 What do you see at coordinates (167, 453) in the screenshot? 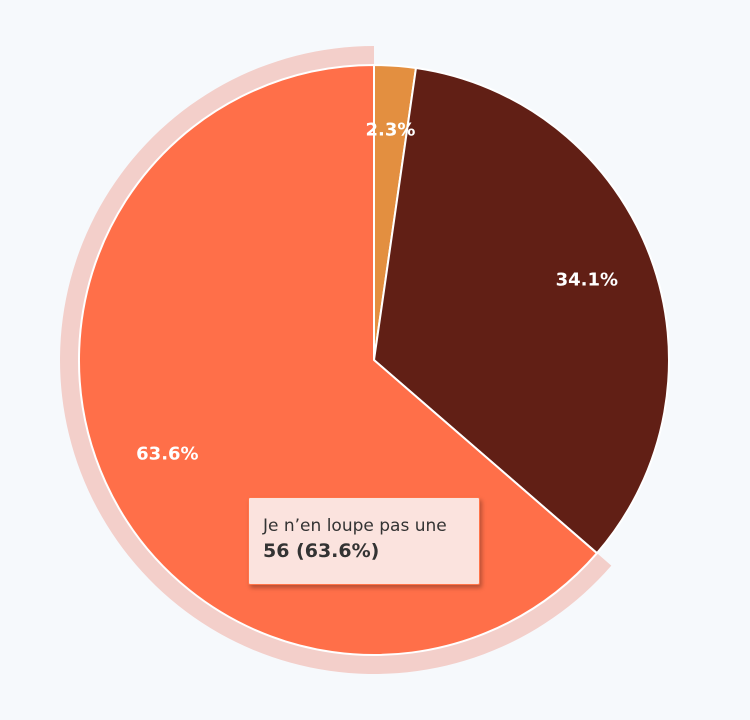
I see `pie-slice-label-3: 63.6%` at bounding box center [167, 453].